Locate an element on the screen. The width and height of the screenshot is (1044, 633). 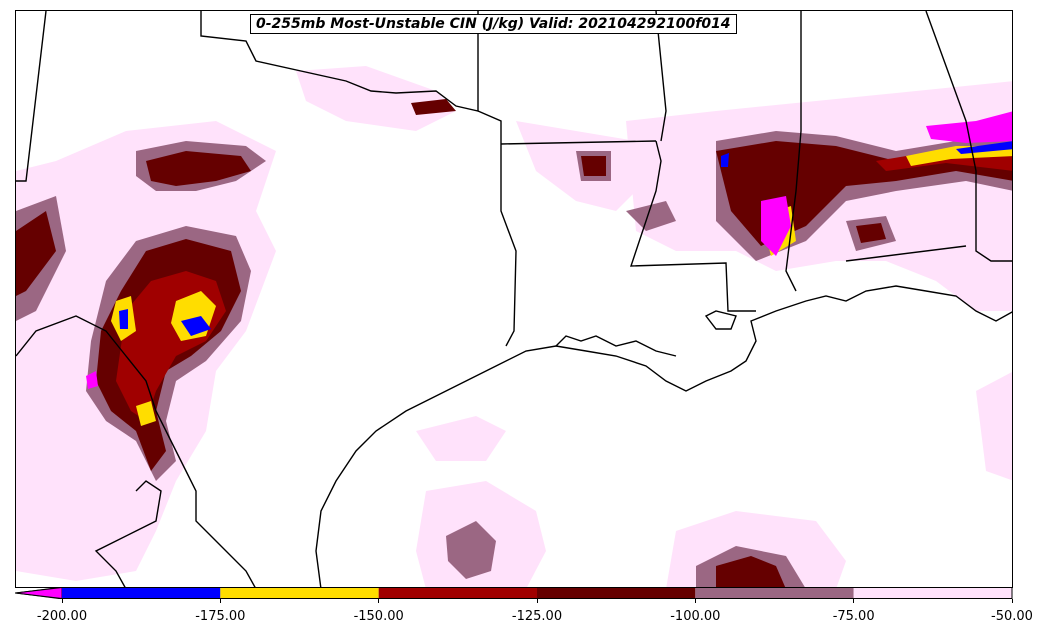
colorbar-tick-label: -150.00 is located at coordinates (378, 616).